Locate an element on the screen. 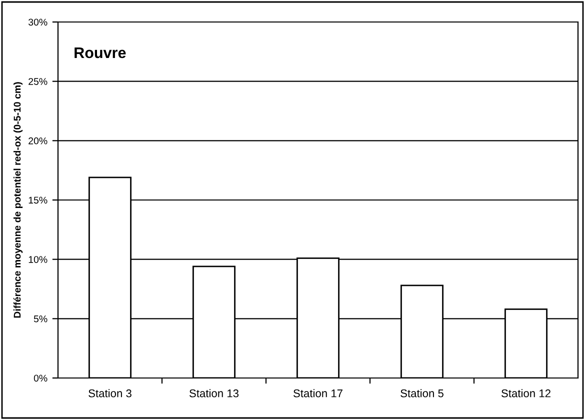 The image size is (585, 420). y-axis-title: Différence moyenne de potentiel red-ox (0-5-10 cm) is located at coordinates (18, 200).